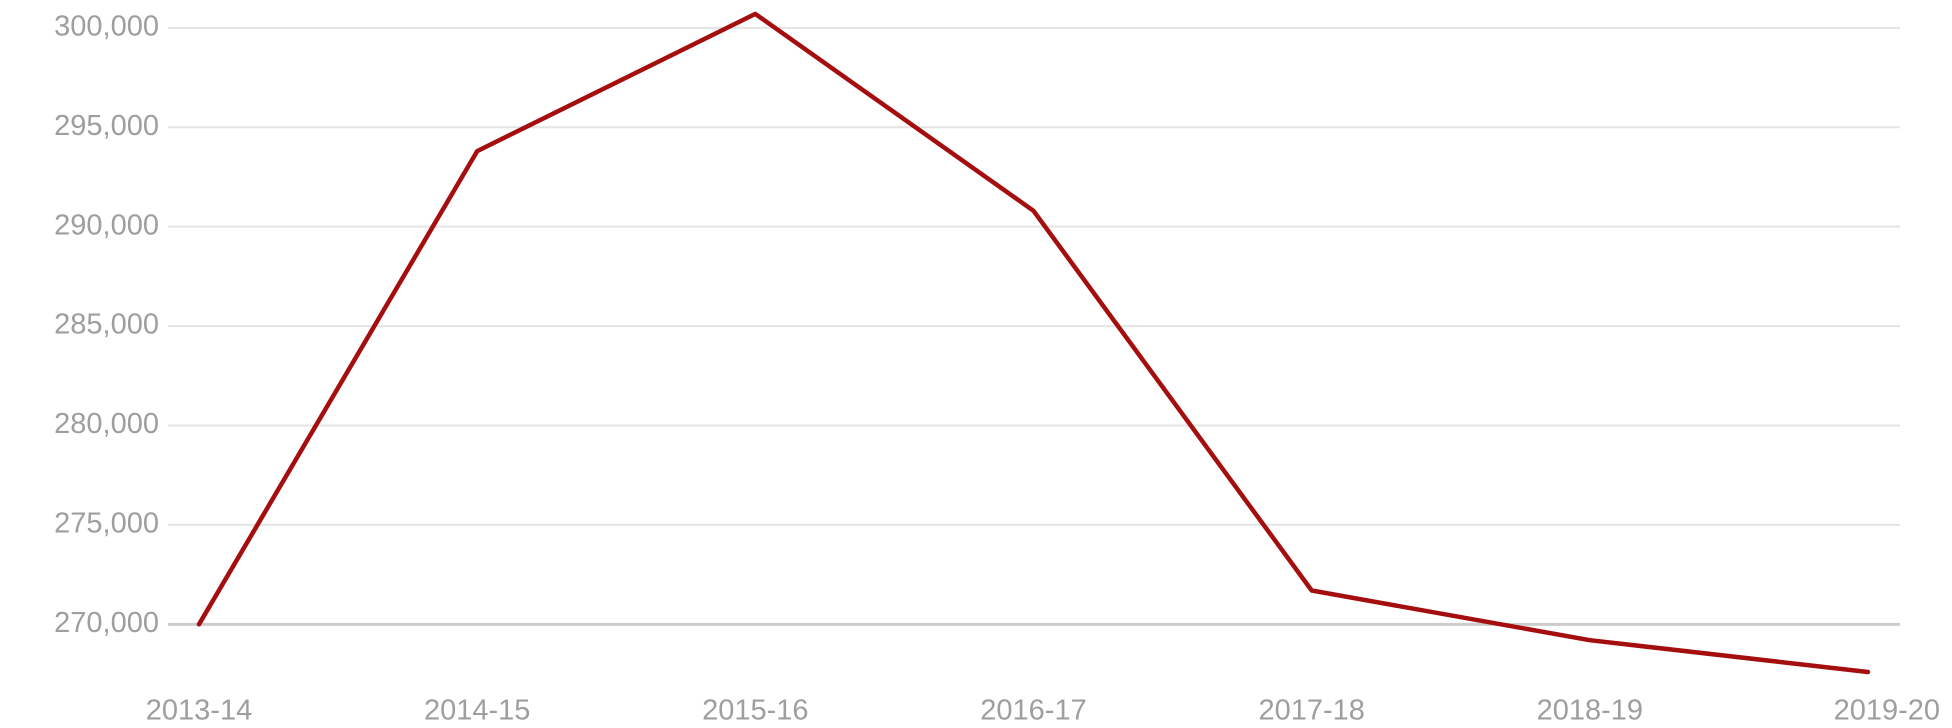 This screenshot has height=728, width=1952. I want to click on x-tick-label: 2017-18, so click(1311, 711).